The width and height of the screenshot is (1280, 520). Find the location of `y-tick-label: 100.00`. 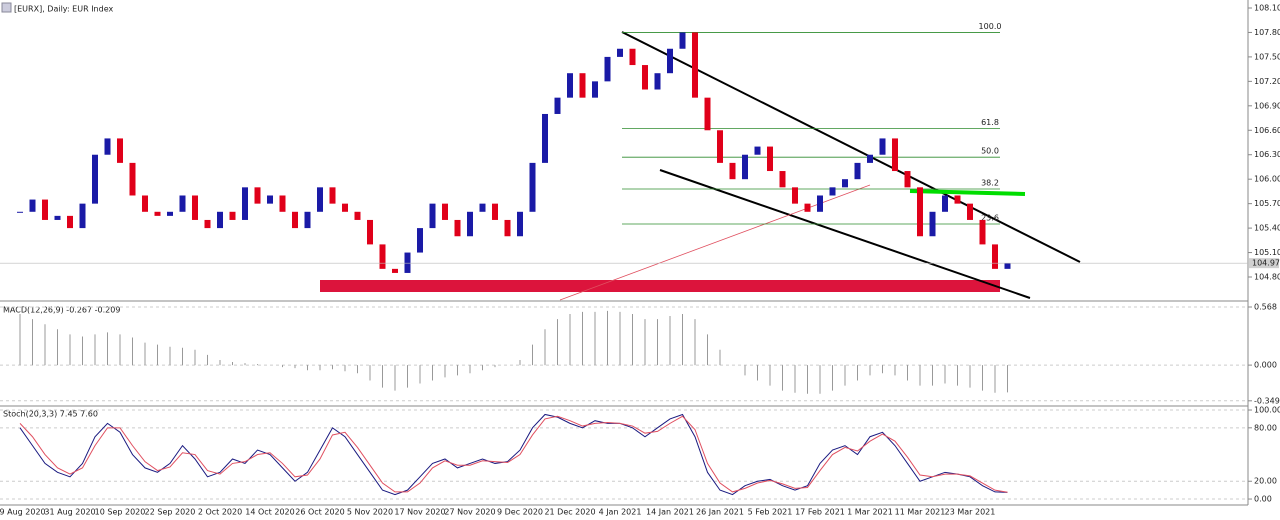

y-tick-label: 100.00 is located at coordinates (1267, 410).